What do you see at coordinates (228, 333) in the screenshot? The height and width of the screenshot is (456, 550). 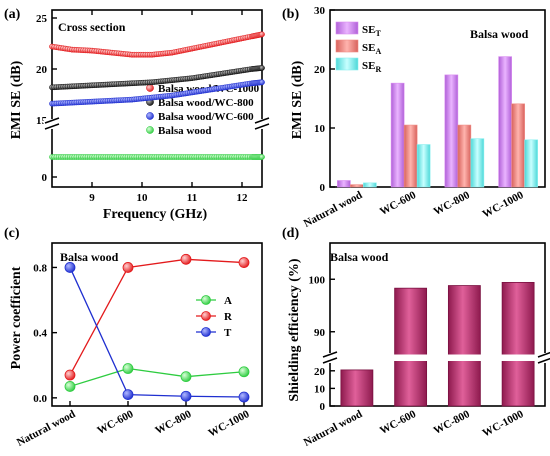 I see `chart-c-legend-label: T` at bounding box center [228, 333].